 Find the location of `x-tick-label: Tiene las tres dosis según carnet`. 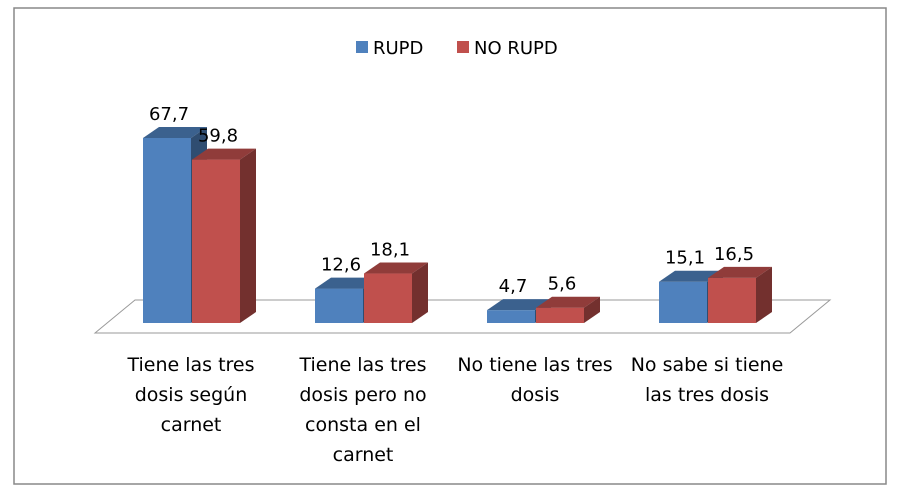

x-tick-label: Tiene las tres dosis según carnet is located at coordinates (191, 395).